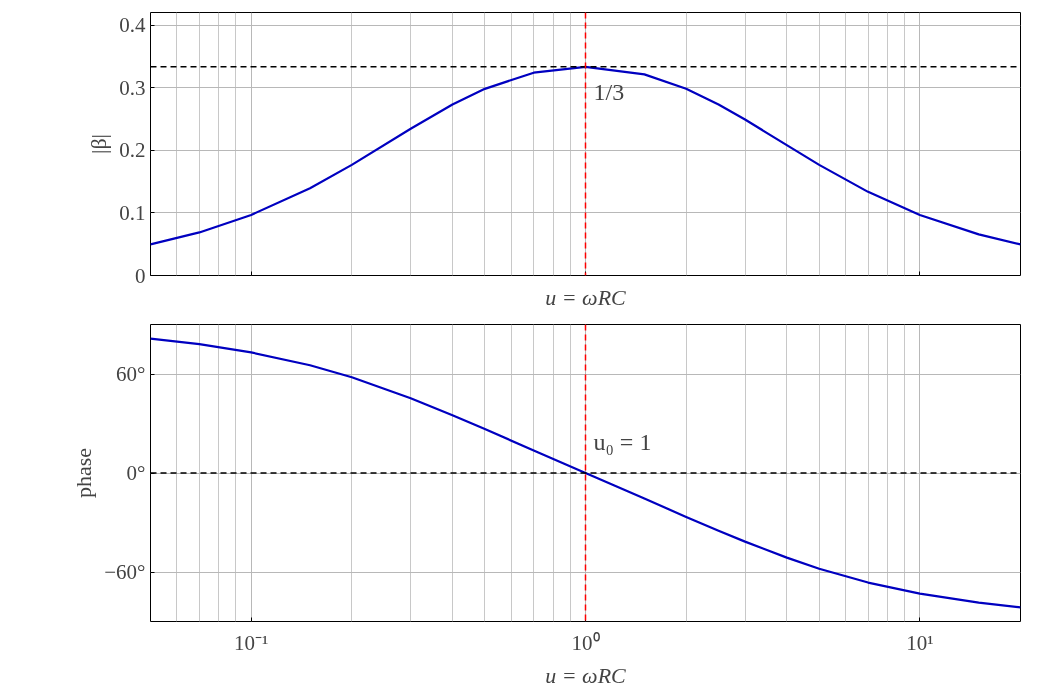 This screenshot has width=1046, height=694. Describe the element at coordinates (99, 143) in the screenshot. I see `y-axis-title: |β|` at that location.